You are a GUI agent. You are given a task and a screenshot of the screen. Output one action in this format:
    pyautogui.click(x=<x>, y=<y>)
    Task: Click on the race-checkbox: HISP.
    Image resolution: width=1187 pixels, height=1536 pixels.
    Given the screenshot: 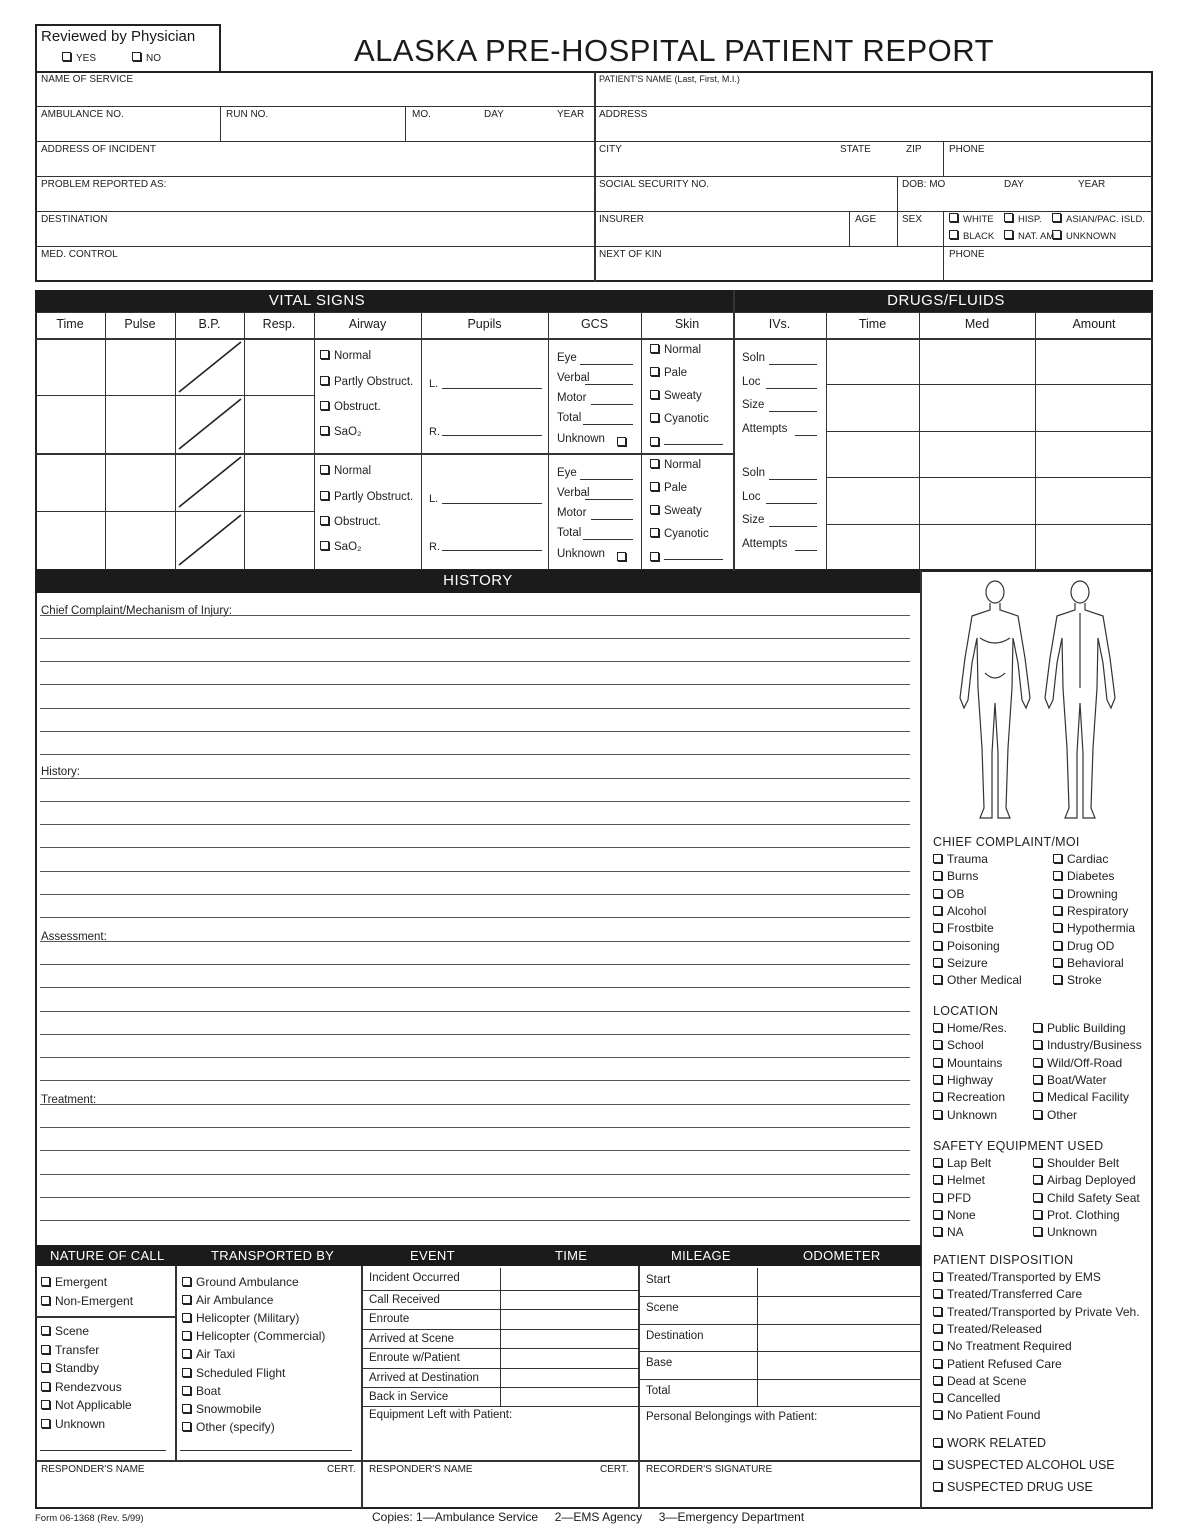 What is the action you would take?
    pyautogui.click(x=1023, y=219)
    